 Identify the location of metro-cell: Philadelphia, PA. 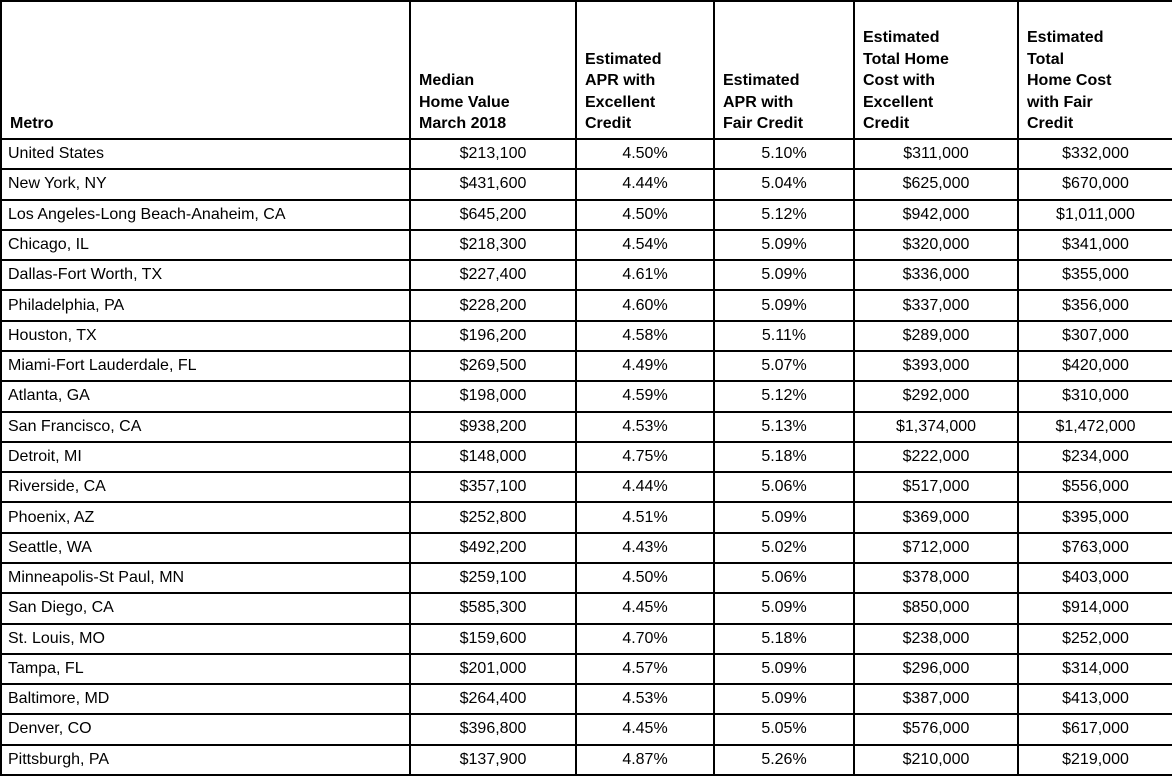
(205, 305).